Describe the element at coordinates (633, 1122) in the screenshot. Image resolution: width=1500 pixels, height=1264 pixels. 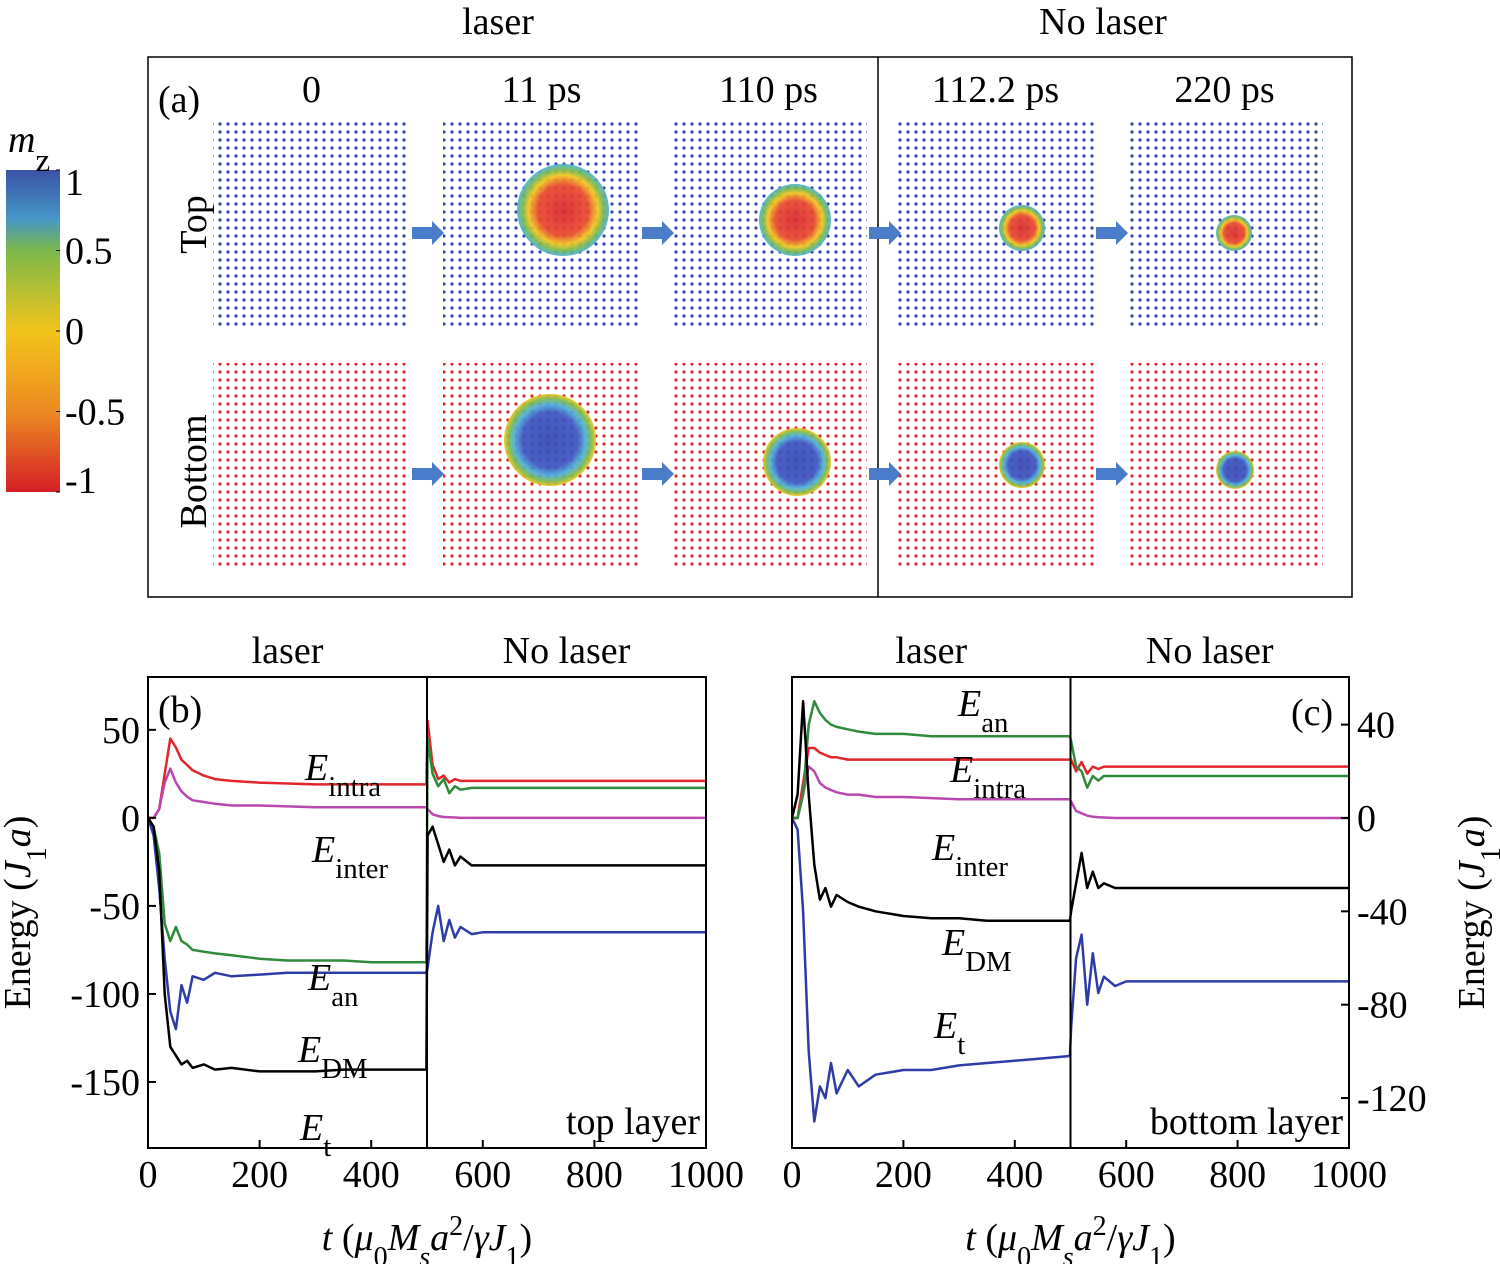
I see `layer-label: top layer` at that location.